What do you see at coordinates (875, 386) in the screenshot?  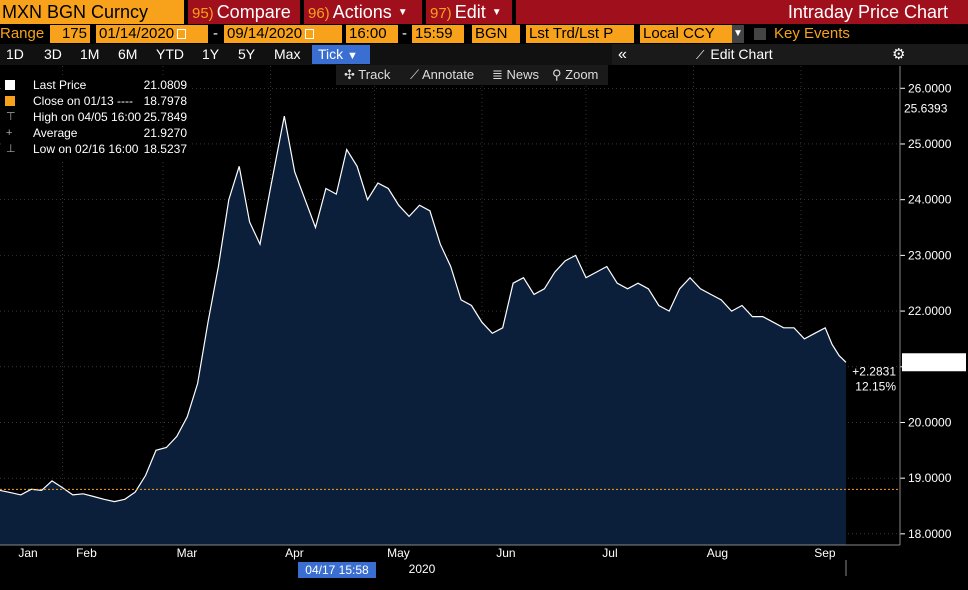 I see `change-pct-label: 12.15%` at bounding box center [875, 386].